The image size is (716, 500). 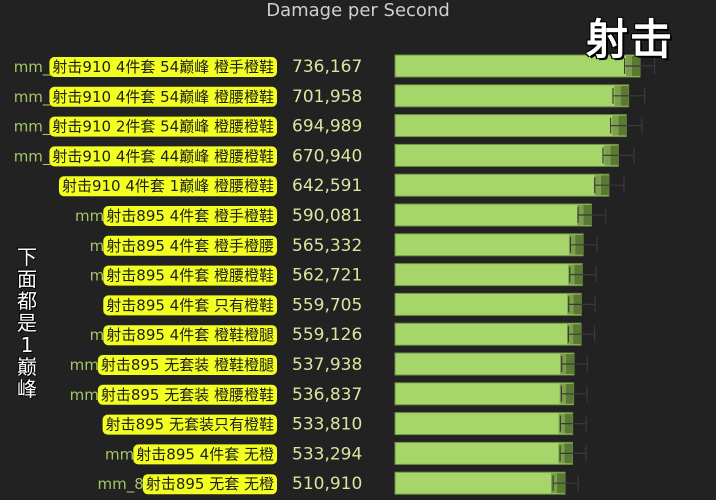 I want to click on category-label: 射击910 4件套 54巅峰 橙腰橙鞋, so click(x=163, y=97).